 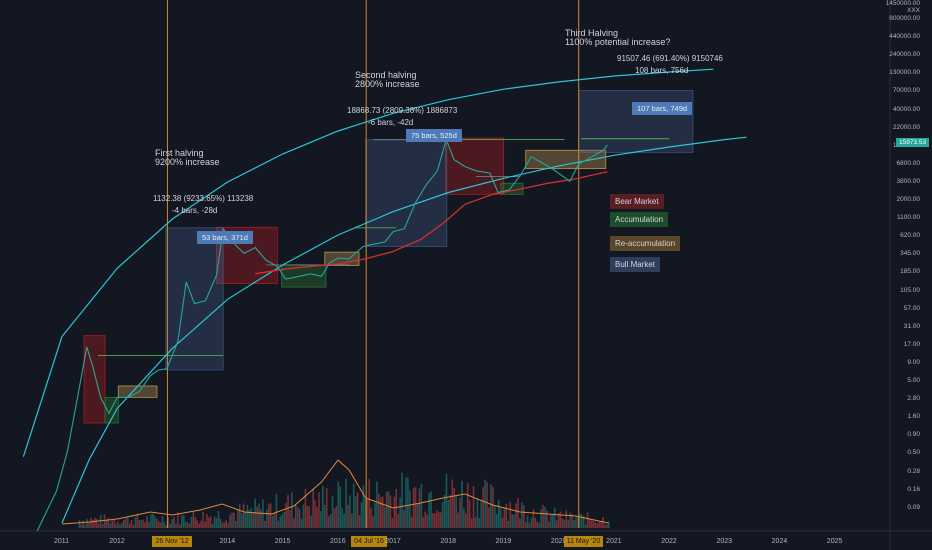 What do you see at coordinates (913, 362) in the screenshot?
I see `y-tick-label: 9.00` at bounding box center [913, 362].